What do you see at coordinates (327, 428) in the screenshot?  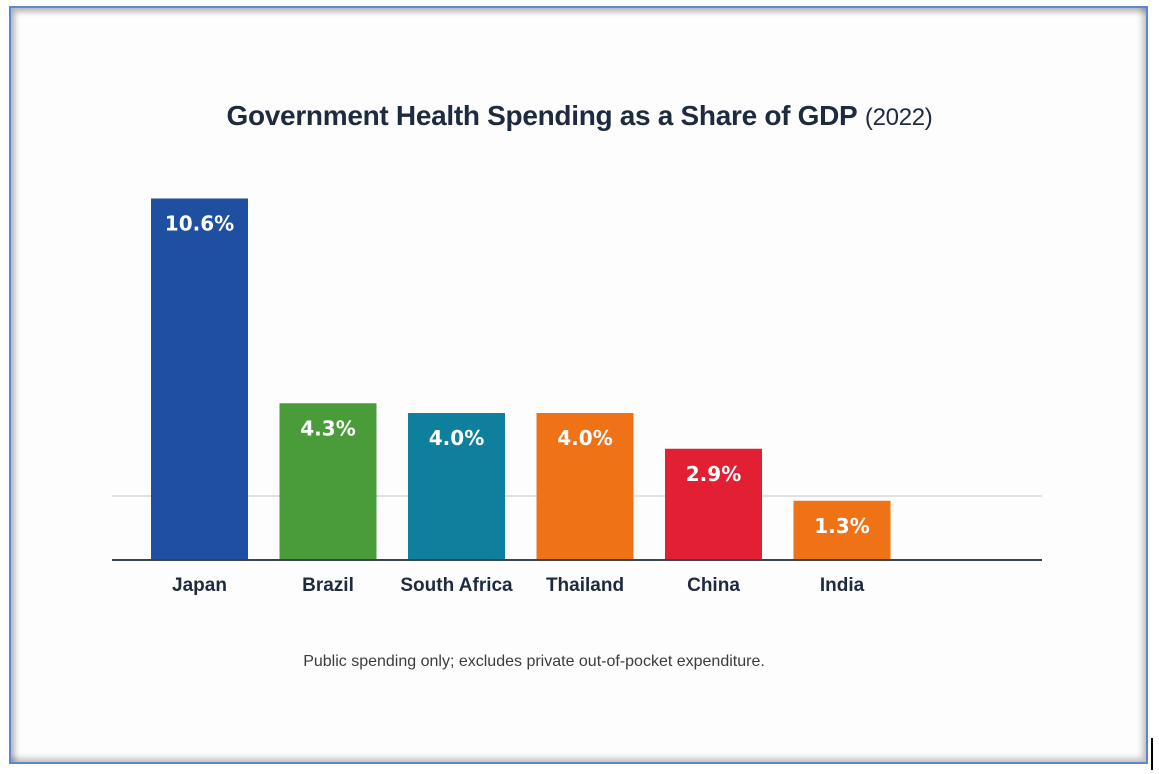 I see `data-label: 4.3%` at bounding box center [327, 428].